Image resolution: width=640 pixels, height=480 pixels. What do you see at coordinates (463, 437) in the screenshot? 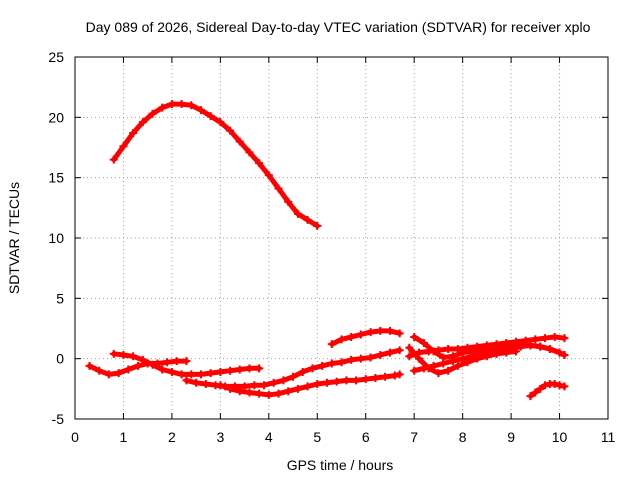
I see `x-tick-label: 8` at bounding box center [463, 437].